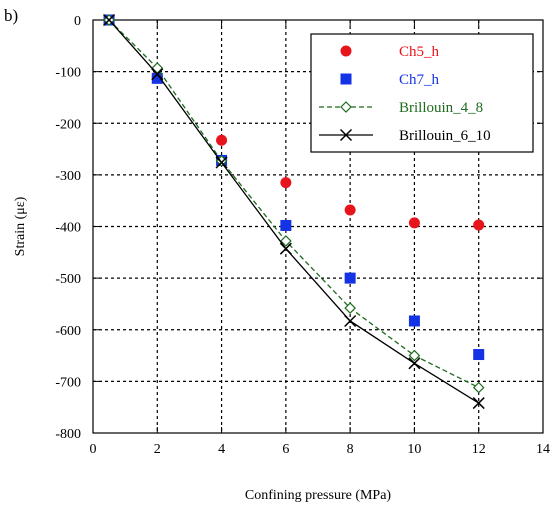 The height and width of the screenshot is (510, 550). I want to click on legend-label-brillouin-6-10: Brillouin_6_10, so click(445, 136).